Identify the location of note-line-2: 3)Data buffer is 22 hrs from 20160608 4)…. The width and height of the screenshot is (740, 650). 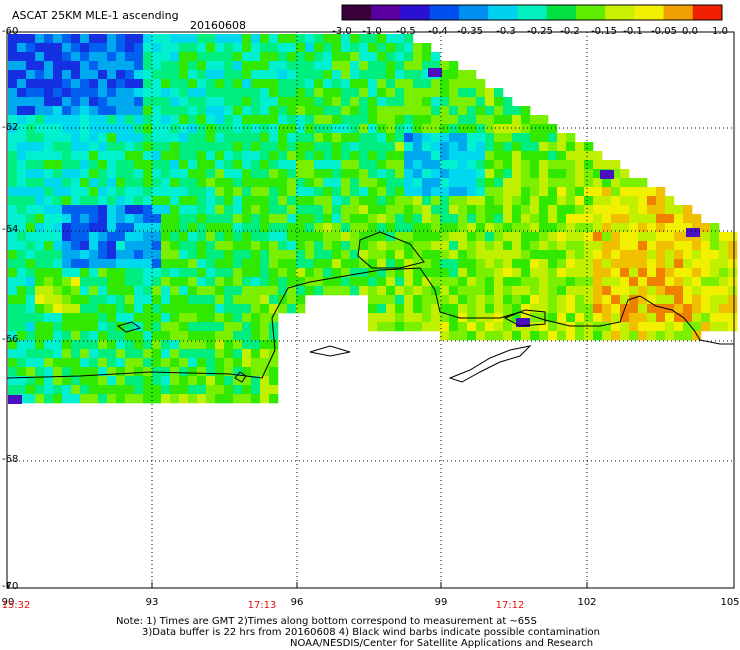
(371, 632).